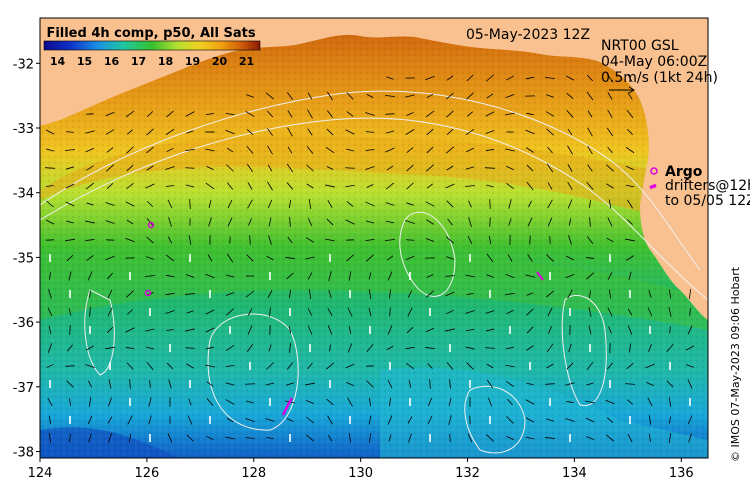 Image resolution: width=750 pixels, height=496 pixels. I want to click on vector-scale-arrow, so click(622, 90).